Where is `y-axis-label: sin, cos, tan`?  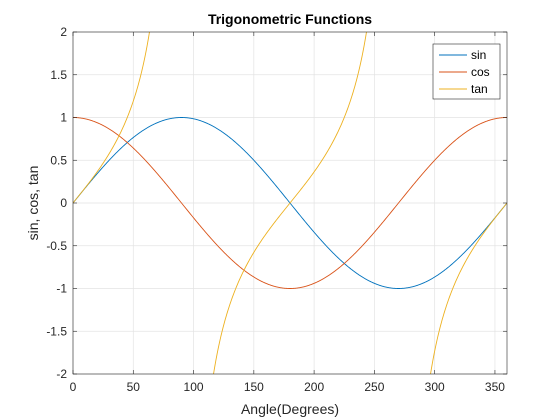 y-axis-label: sin, cos, tan is located at coordinates (33, 203).